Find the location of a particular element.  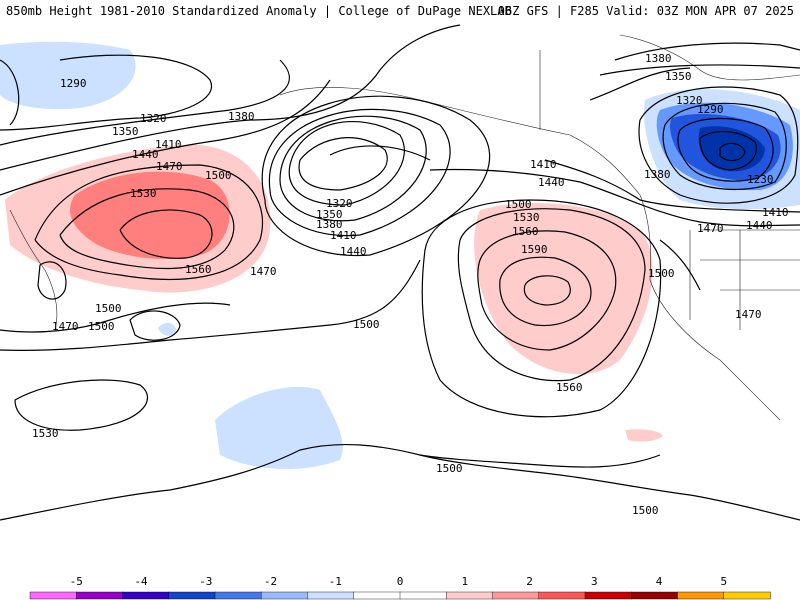

positive-anomaly-central is located at coordinates (563, 288).